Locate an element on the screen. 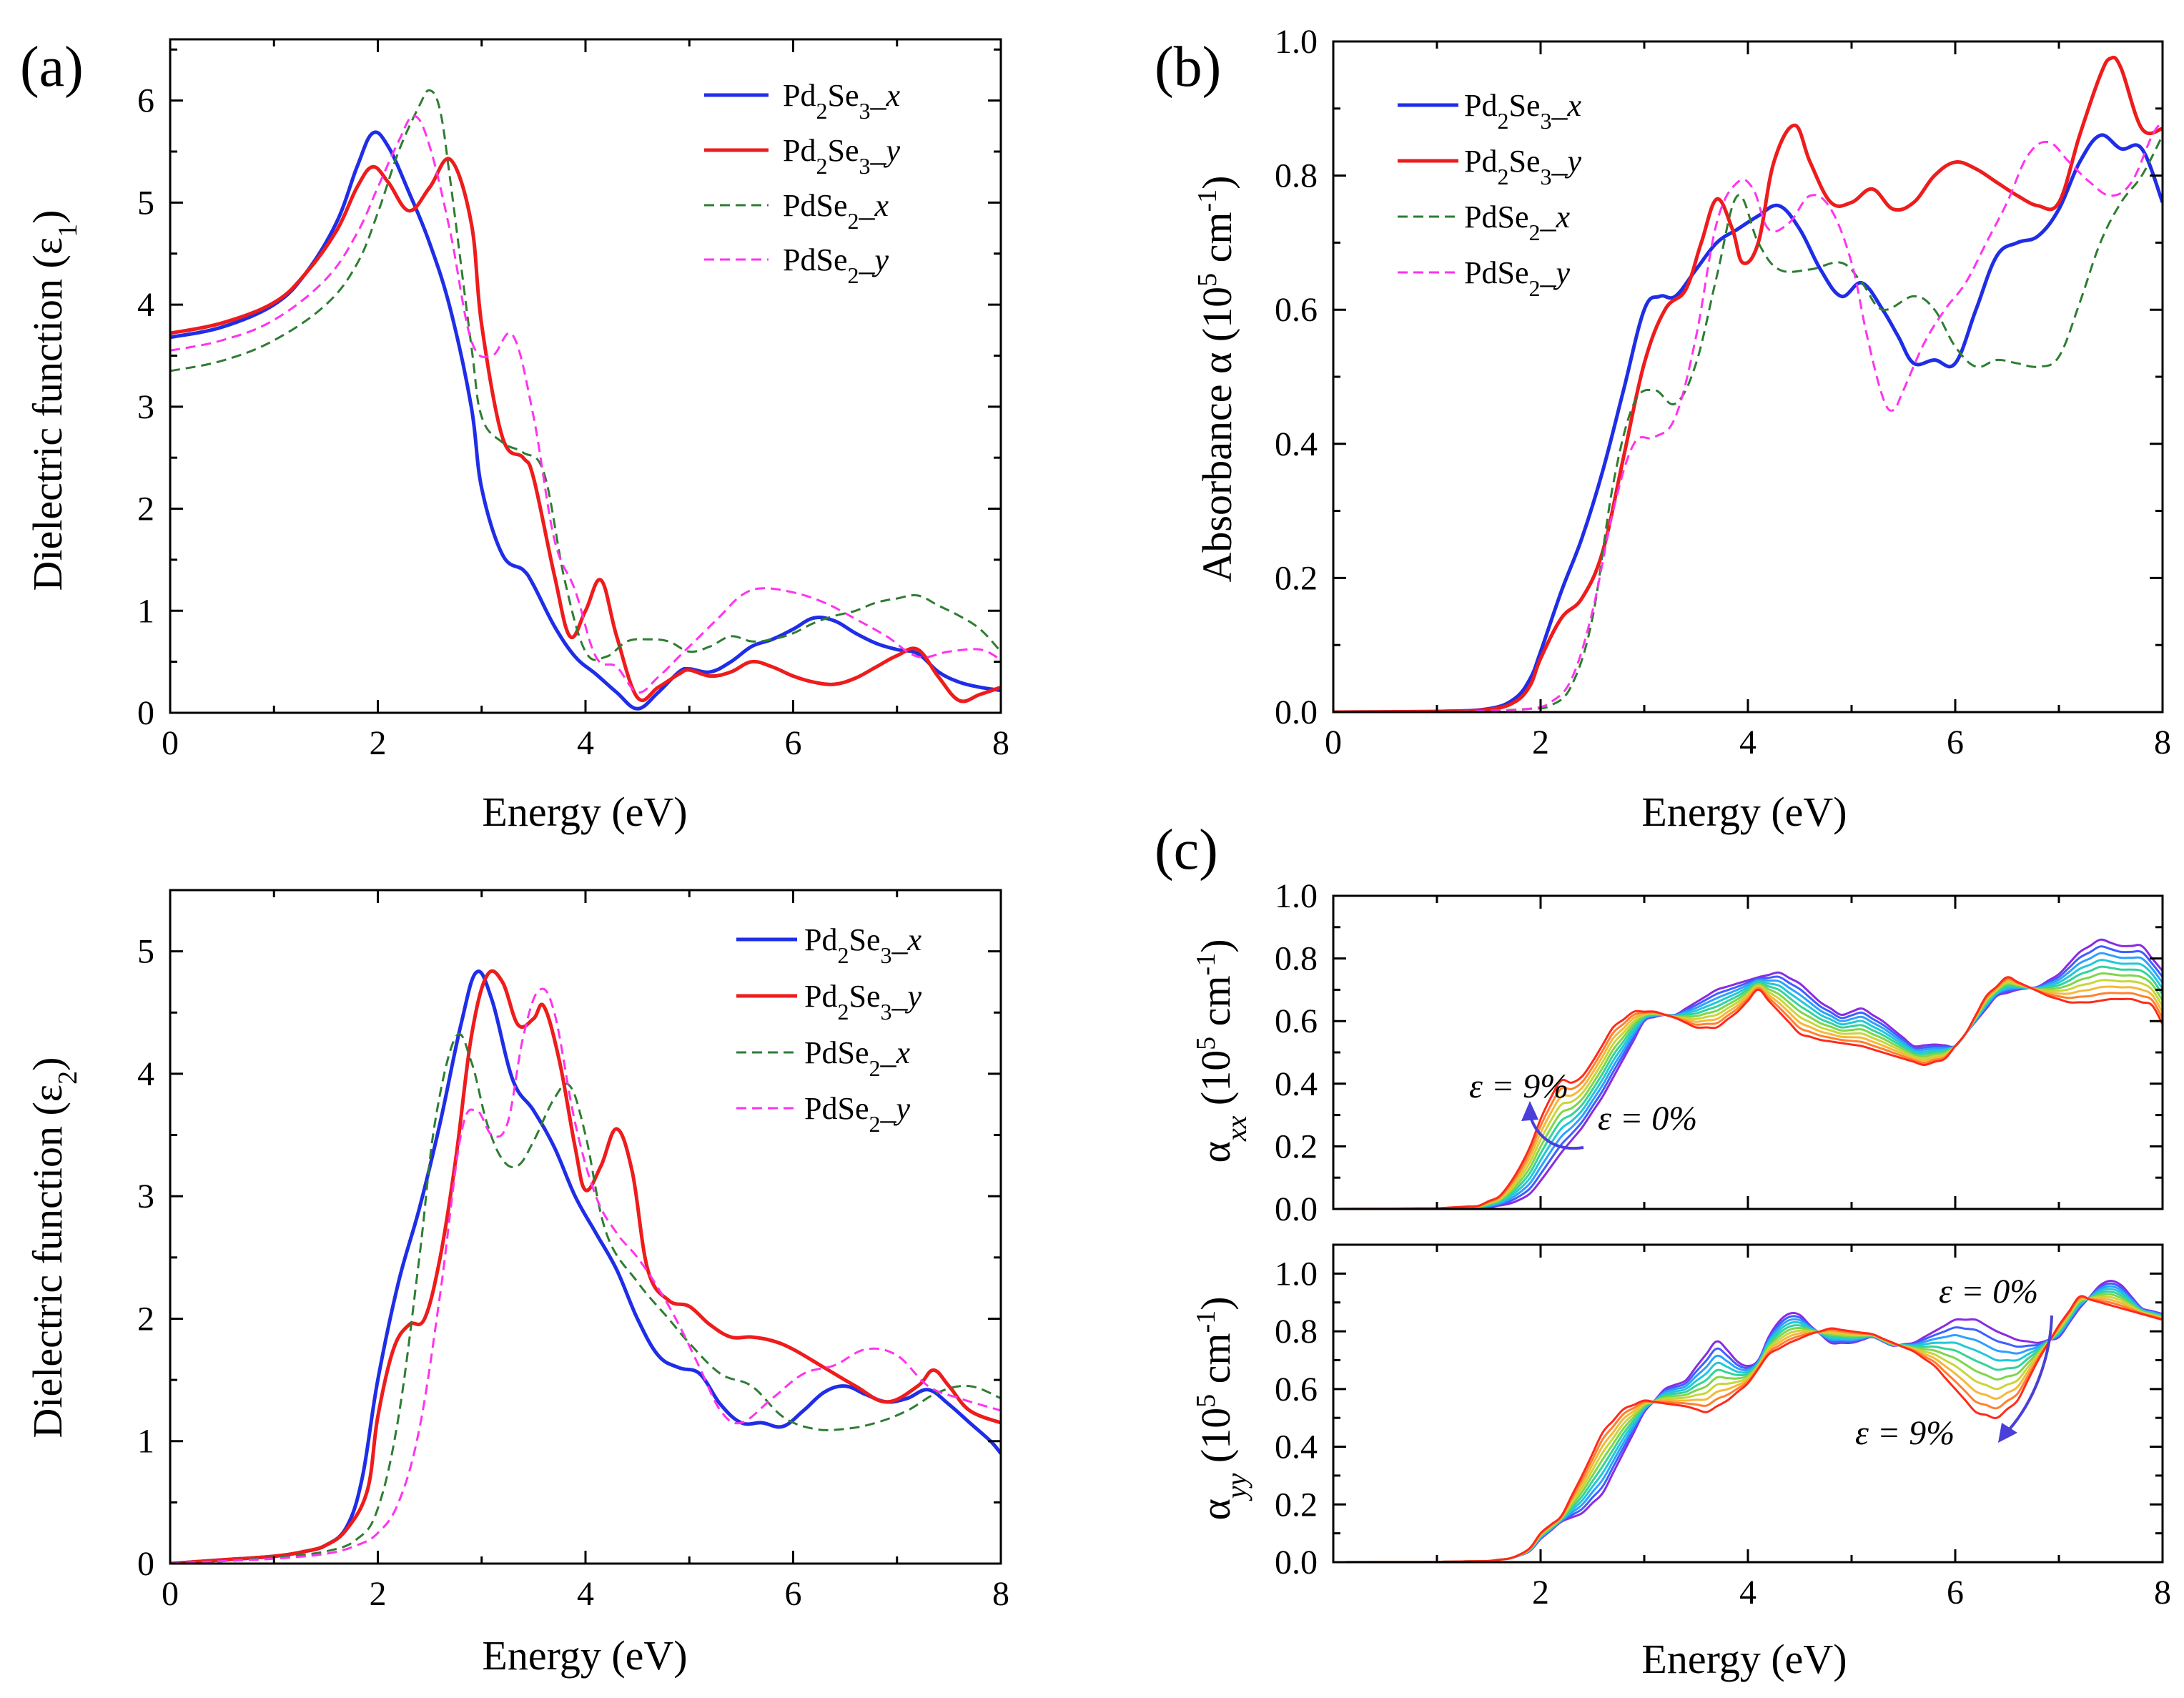 The height and width of the screenshot is (1698, 2184). ytick-label-b: 0.6 is located at coordinates (1296, 310).